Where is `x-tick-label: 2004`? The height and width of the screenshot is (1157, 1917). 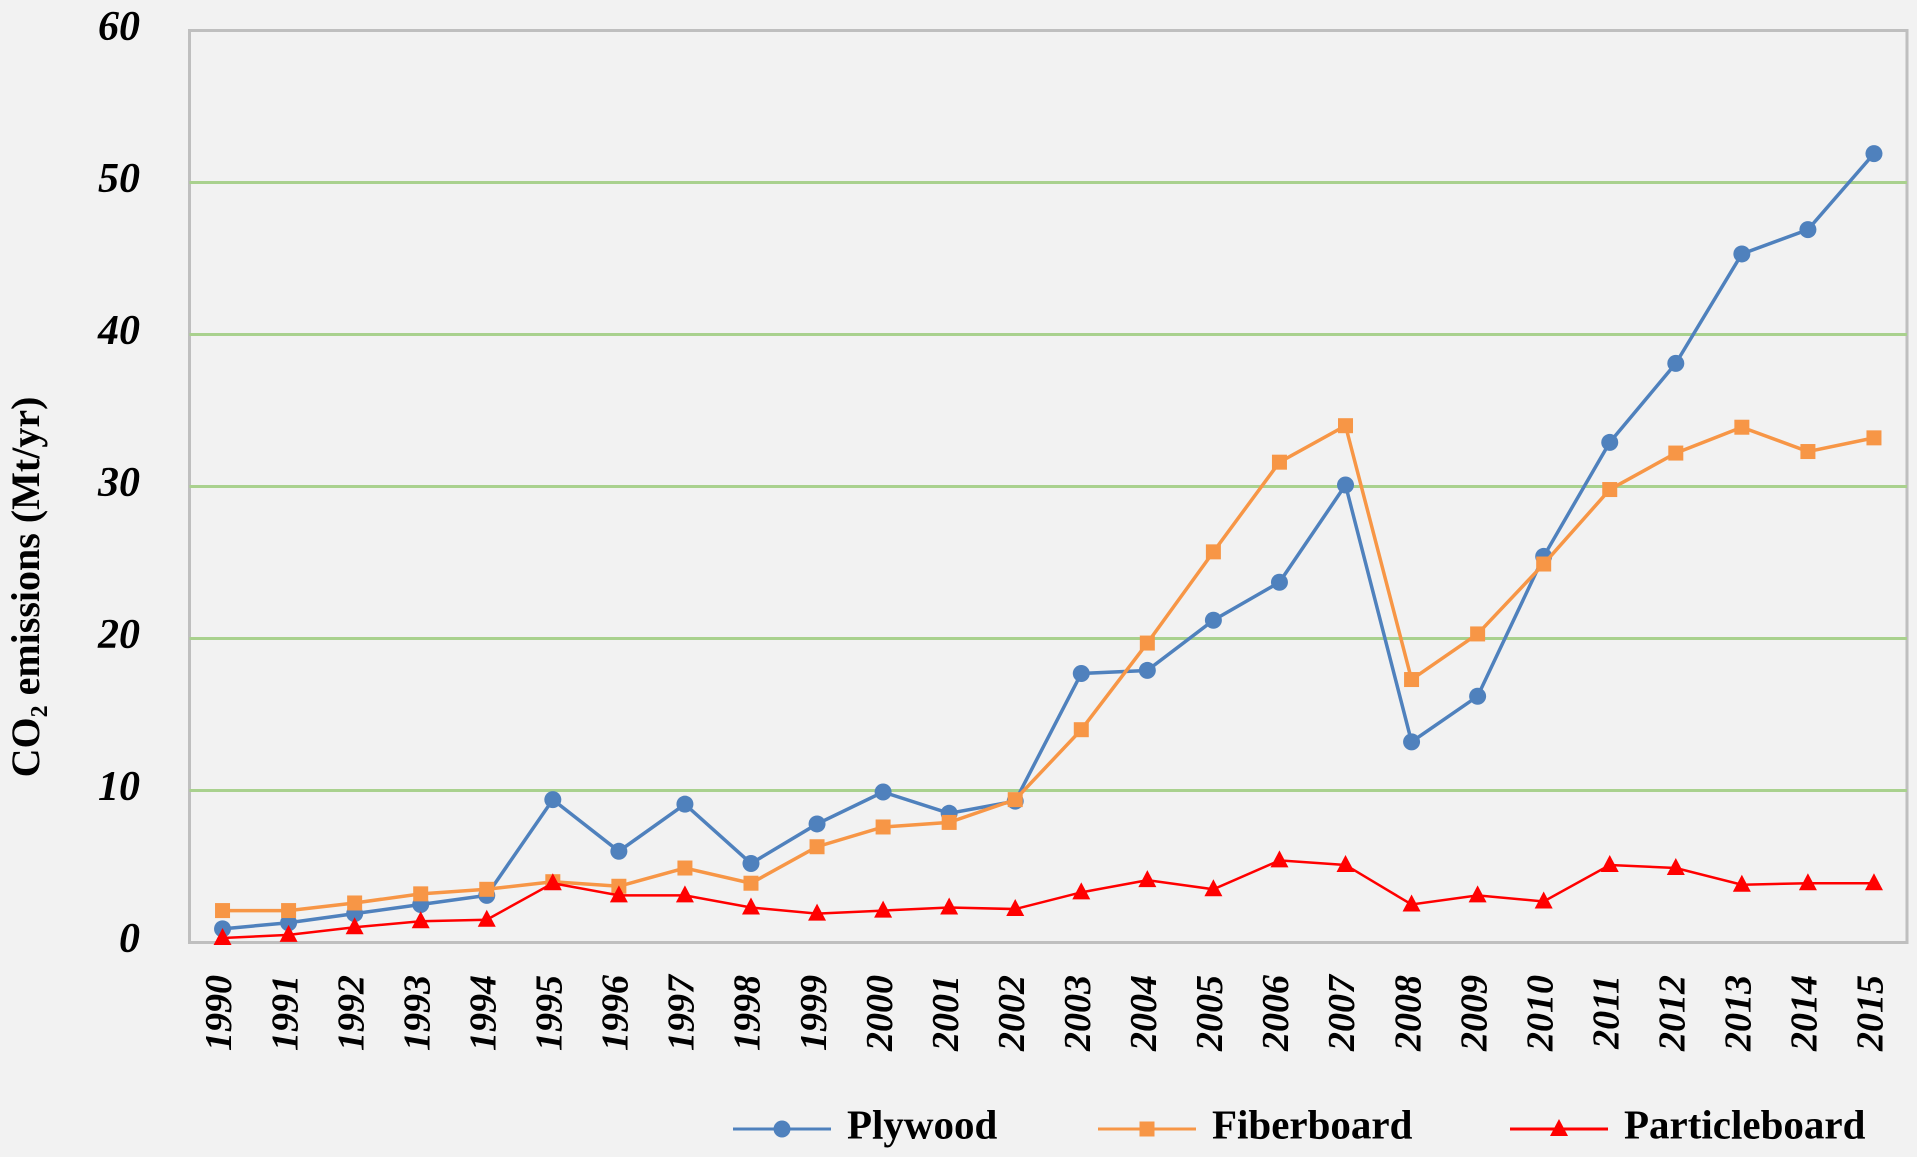
x-tick-label: 2004 is located at coordinates (1144, 1013).